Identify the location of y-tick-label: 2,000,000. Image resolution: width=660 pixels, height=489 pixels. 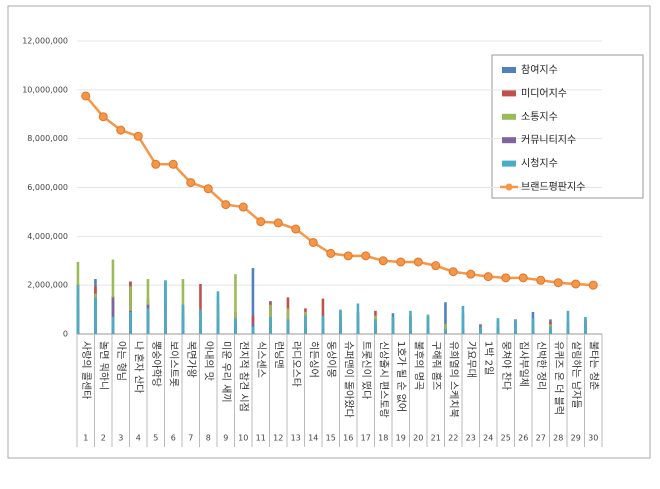
(47, 285).